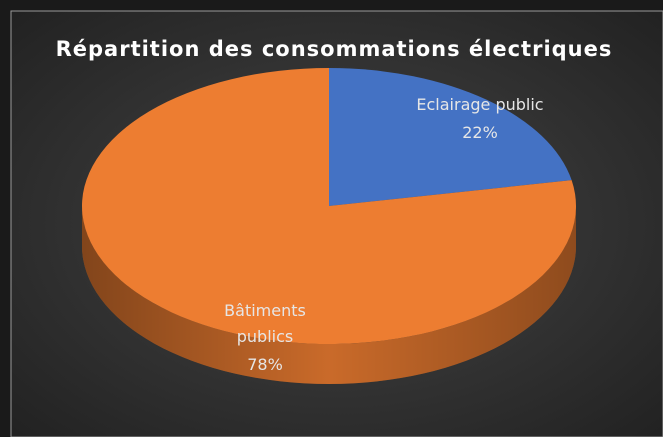 This screenshot has height=437, width=663. I want to click on slice-label: Eclairage public, so click(480, 104).